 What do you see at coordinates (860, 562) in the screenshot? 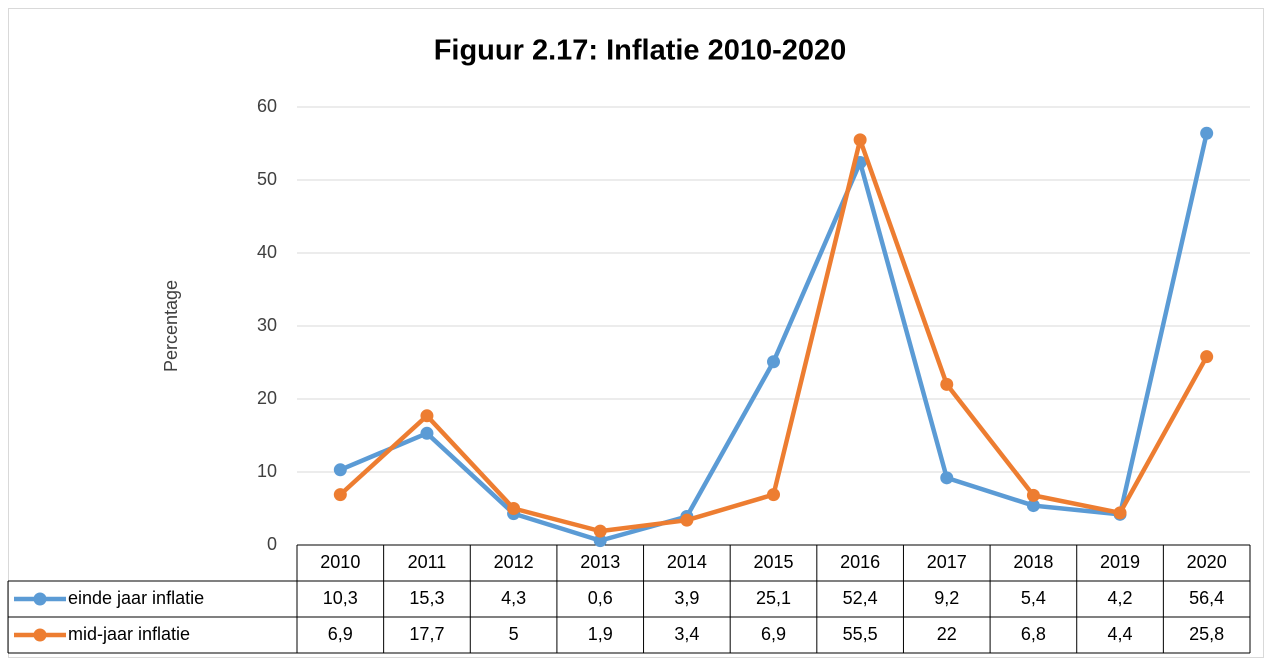
I see `x-tick-label: 2016` at bounding box center [860, 562].